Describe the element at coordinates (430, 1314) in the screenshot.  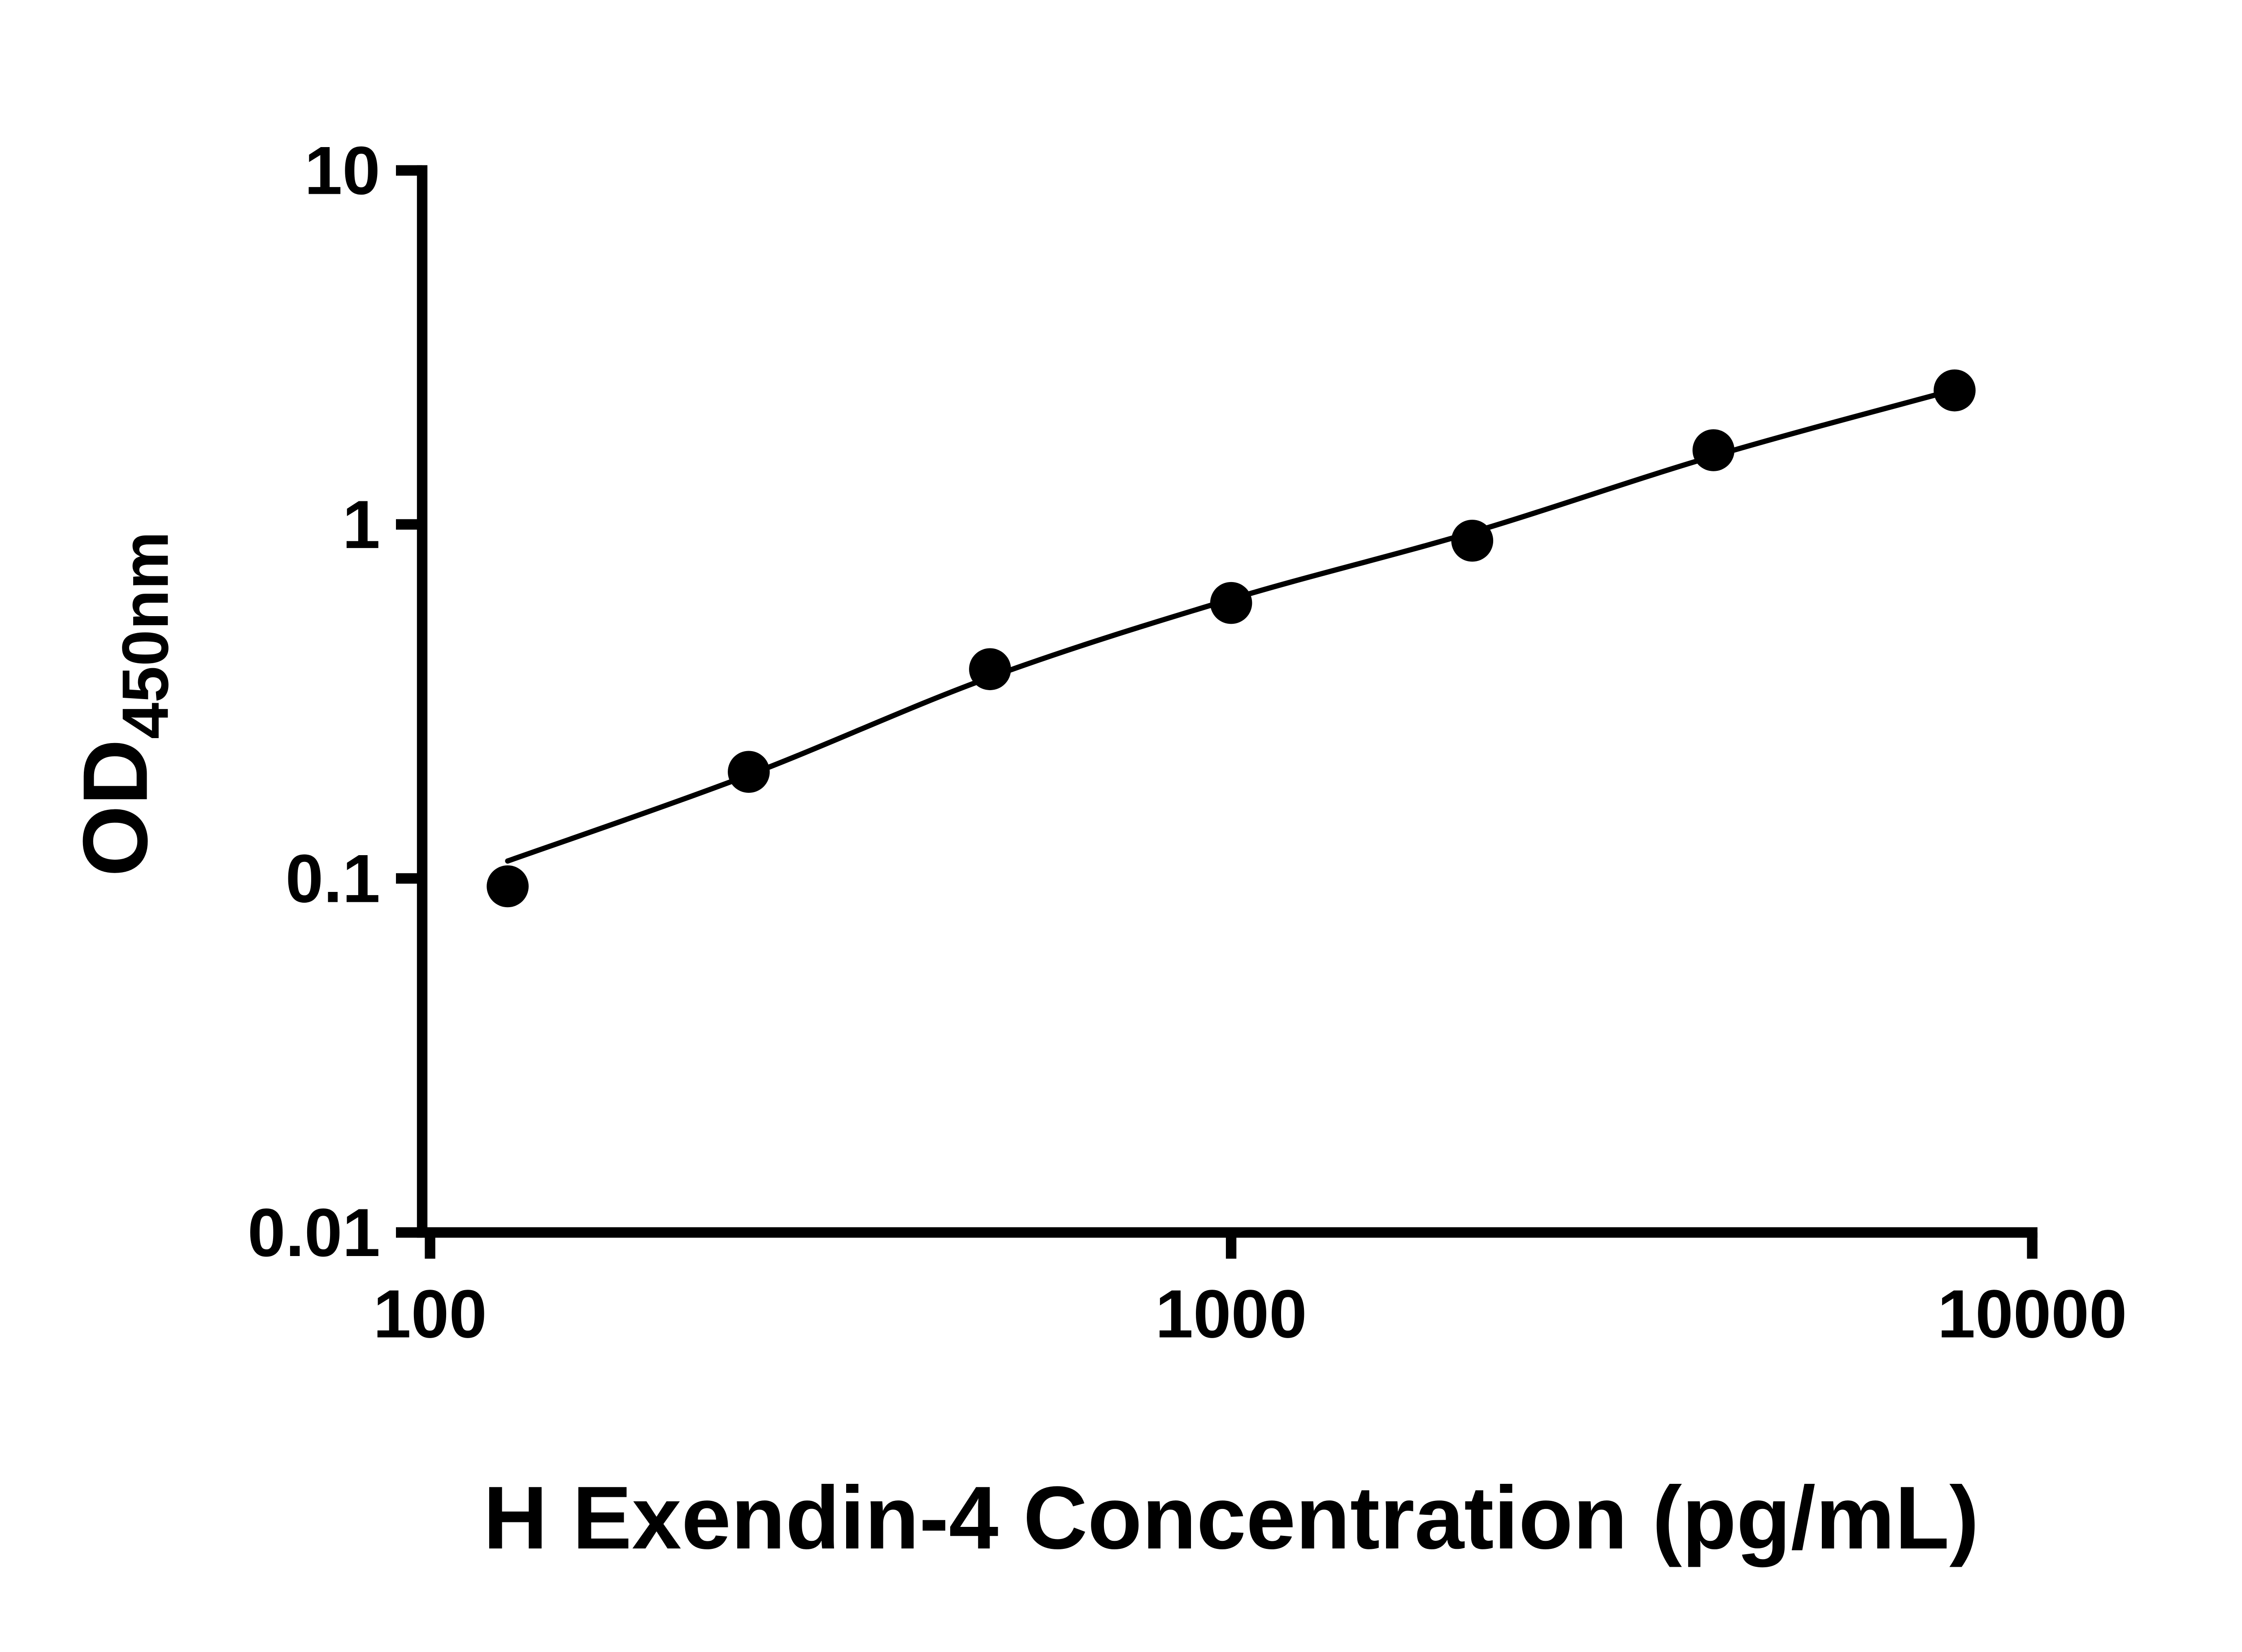
I see `x-tick-label: 100` at that location.